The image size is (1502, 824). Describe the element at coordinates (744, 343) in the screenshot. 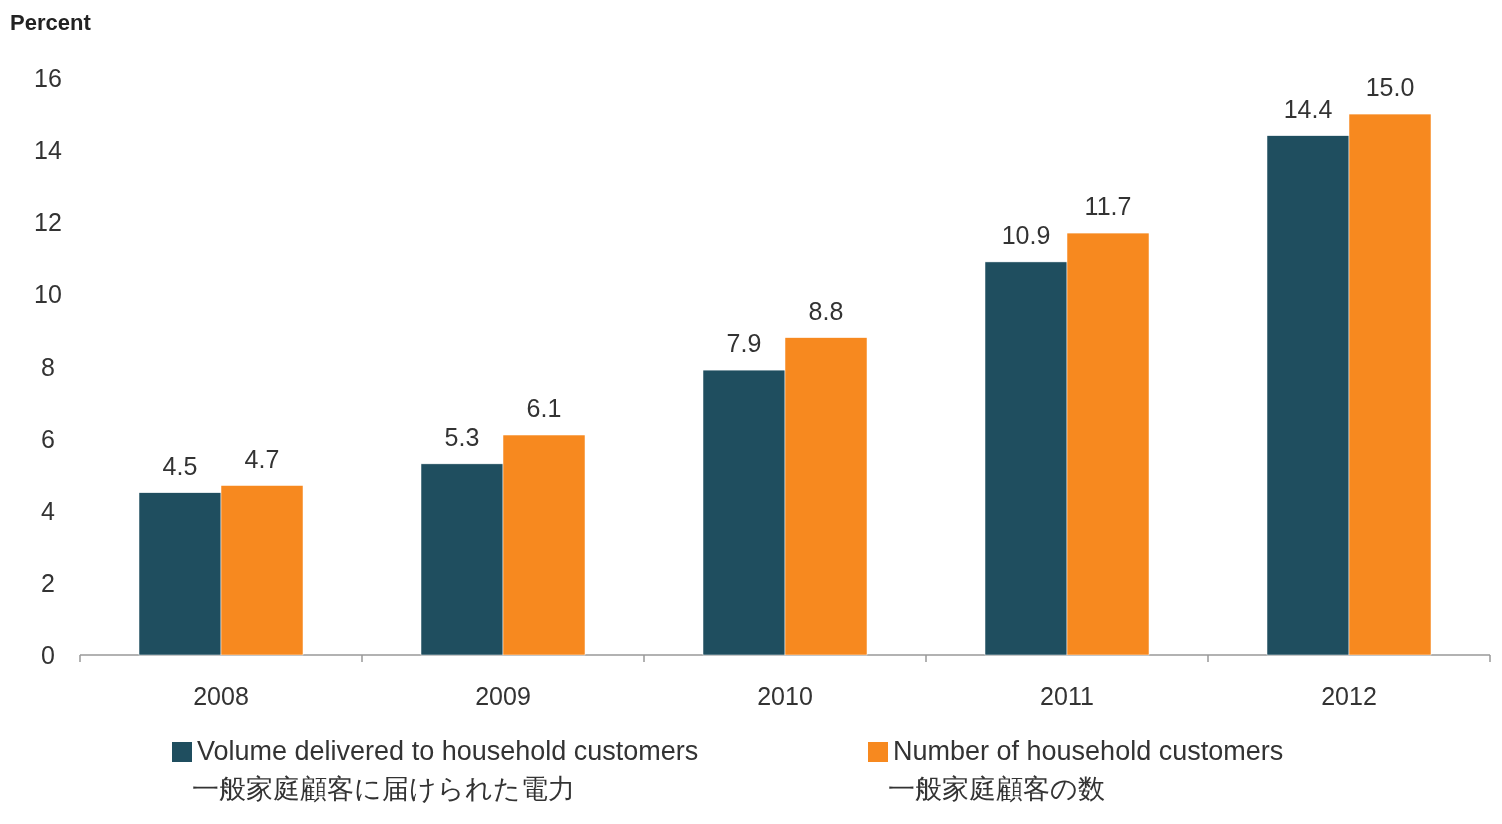

I see `data-label: 7.9` at that location.